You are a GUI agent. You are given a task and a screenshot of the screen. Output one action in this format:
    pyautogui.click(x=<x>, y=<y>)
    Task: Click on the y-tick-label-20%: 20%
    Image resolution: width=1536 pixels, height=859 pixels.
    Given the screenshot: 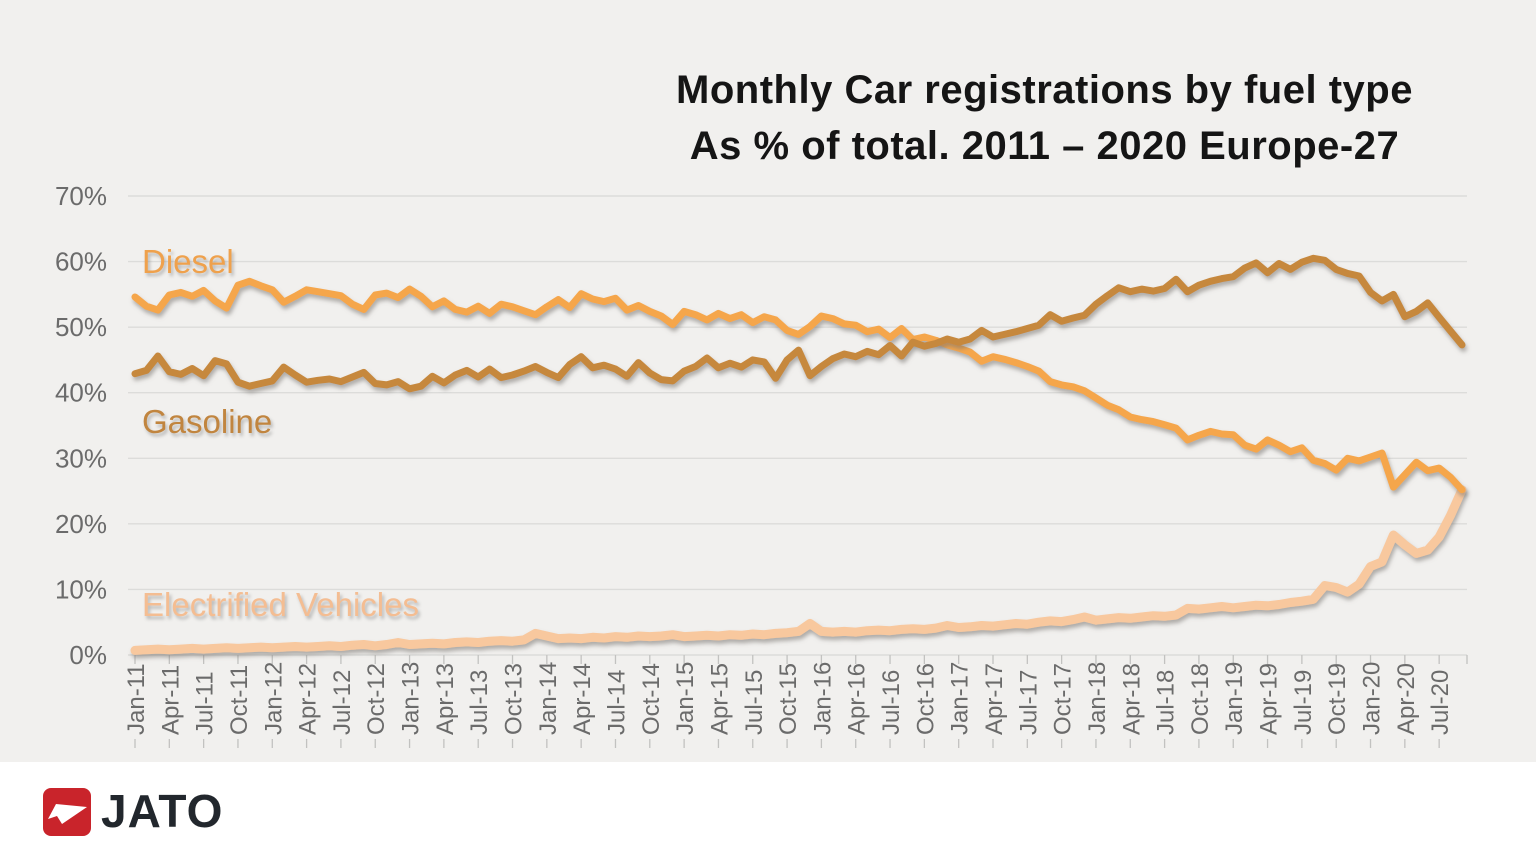 What is the action you would take?
    pyautogui.click(x=81, y=524)
    